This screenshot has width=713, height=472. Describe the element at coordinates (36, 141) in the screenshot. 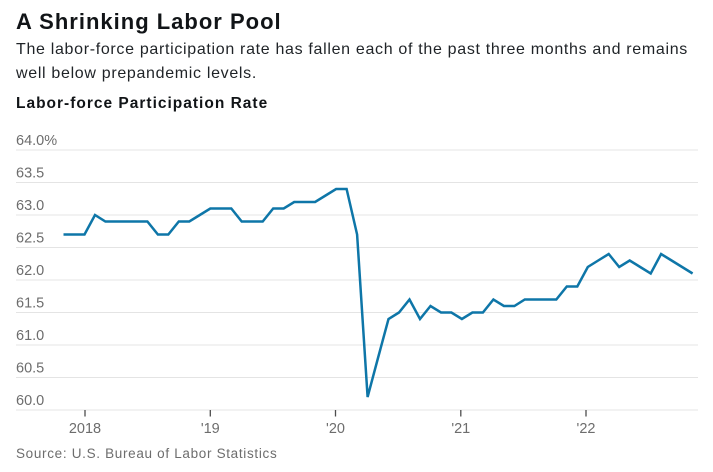

I see `svg-text: 64.0%` at that location.